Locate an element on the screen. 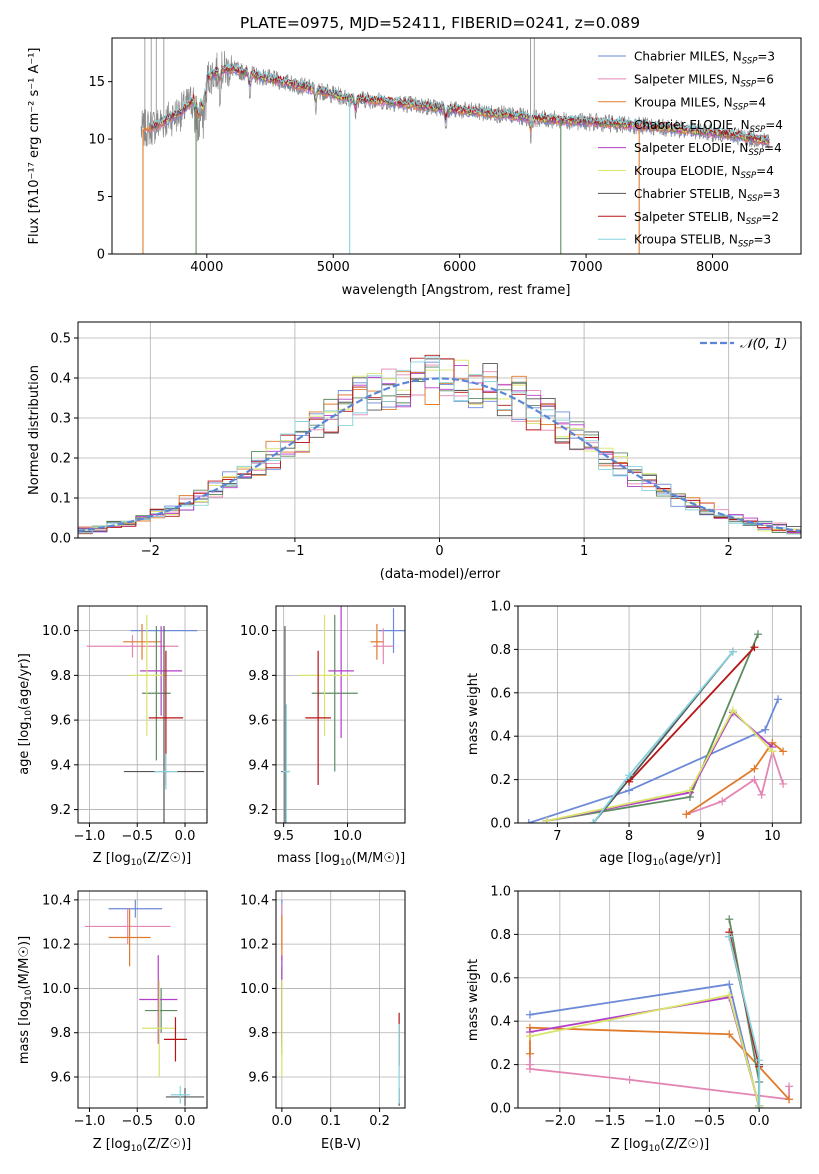  y-tick-label: 10 is located at coordinates (96, 140).